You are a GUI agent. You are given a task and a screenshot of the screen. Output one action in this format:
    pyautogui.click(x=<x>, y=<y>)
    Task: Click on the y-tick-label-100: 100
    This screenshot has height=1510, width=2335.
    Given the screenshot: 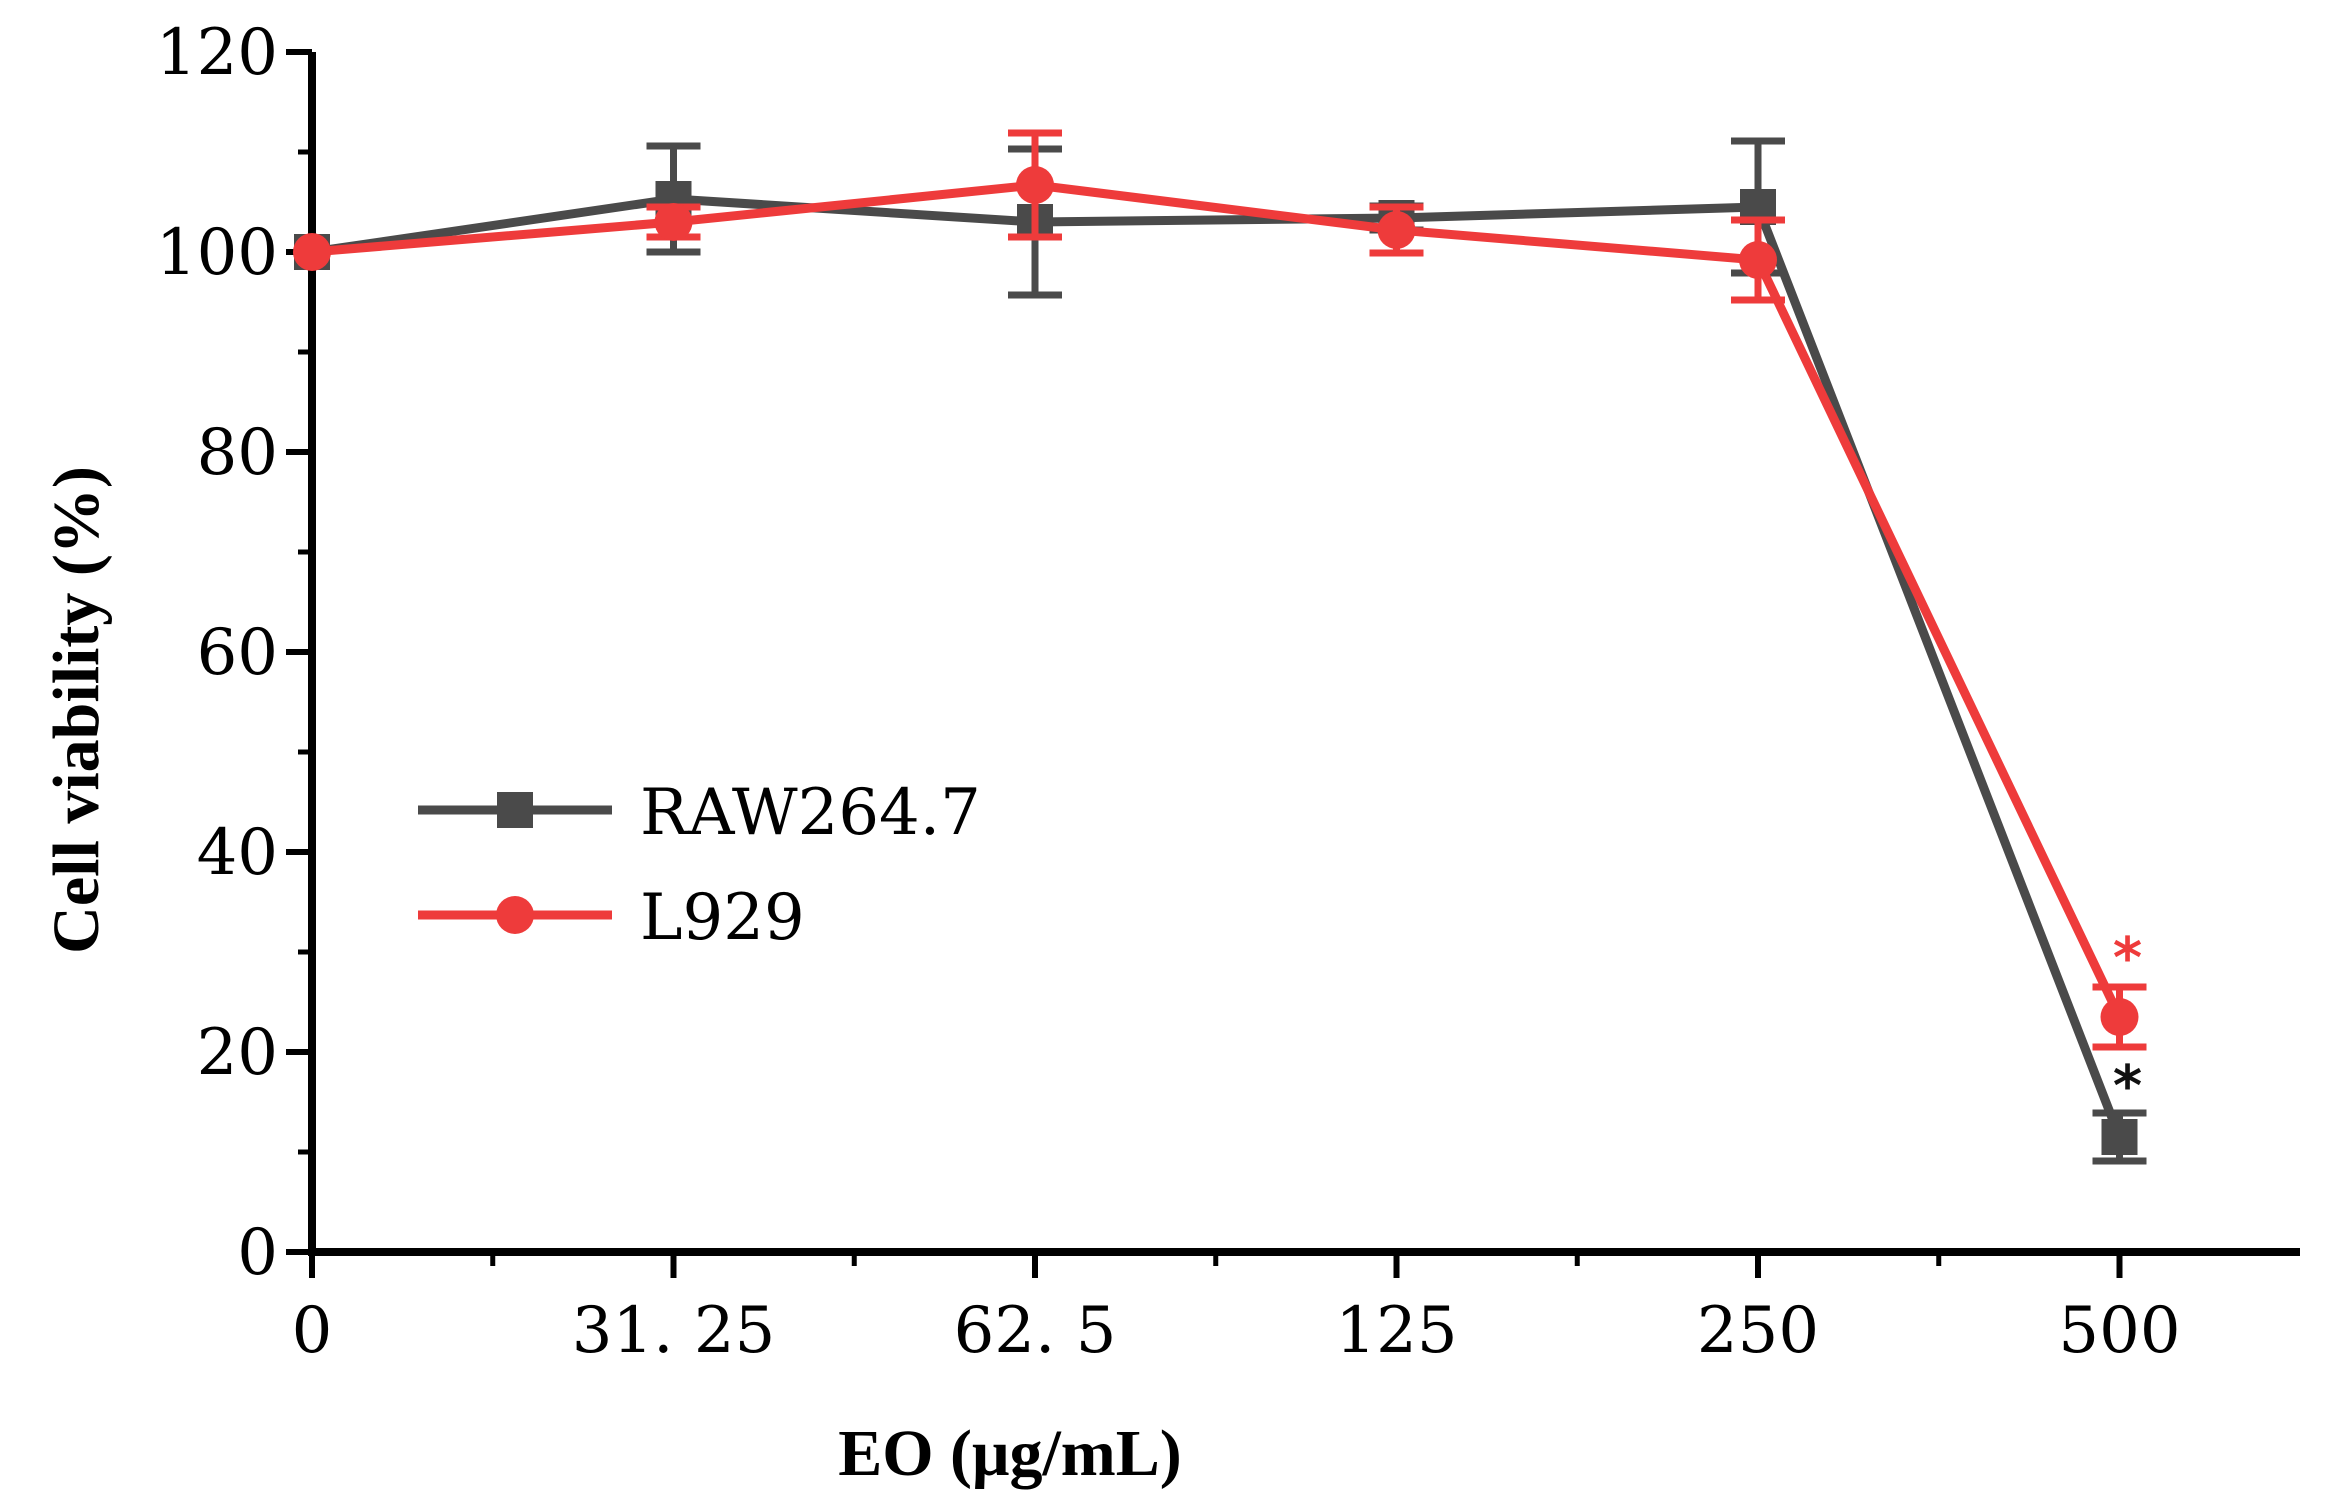 What is the action you would take?
    pyautogui.click(x=217, y=253)
    